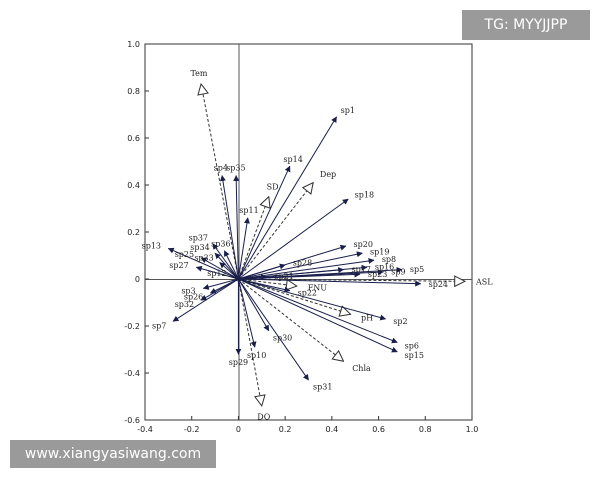 The height and width of the screenshot is (480, 600). I want to click on species-vector-sp3, so click(220, 284).